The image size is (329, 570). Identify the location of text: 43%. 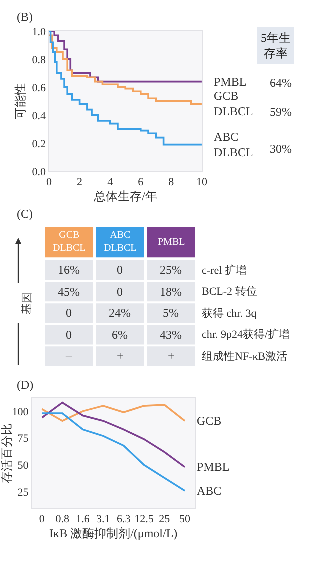
(171, 335).